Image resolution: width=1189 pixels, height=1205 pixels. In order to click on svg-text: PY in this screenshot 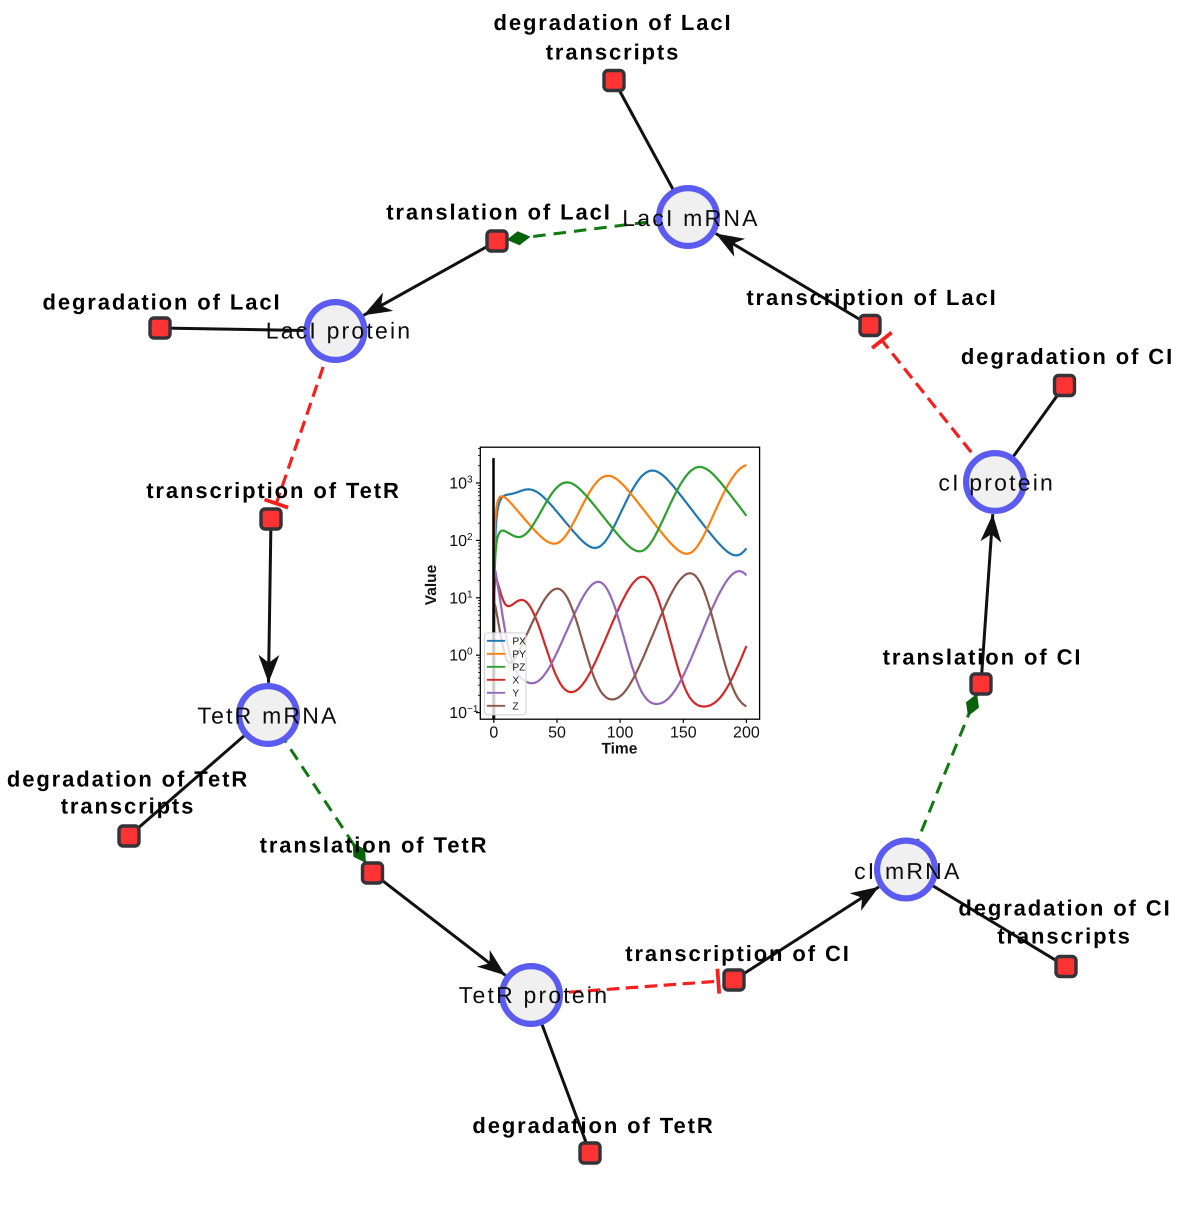, I will do `click(519, 654)`.